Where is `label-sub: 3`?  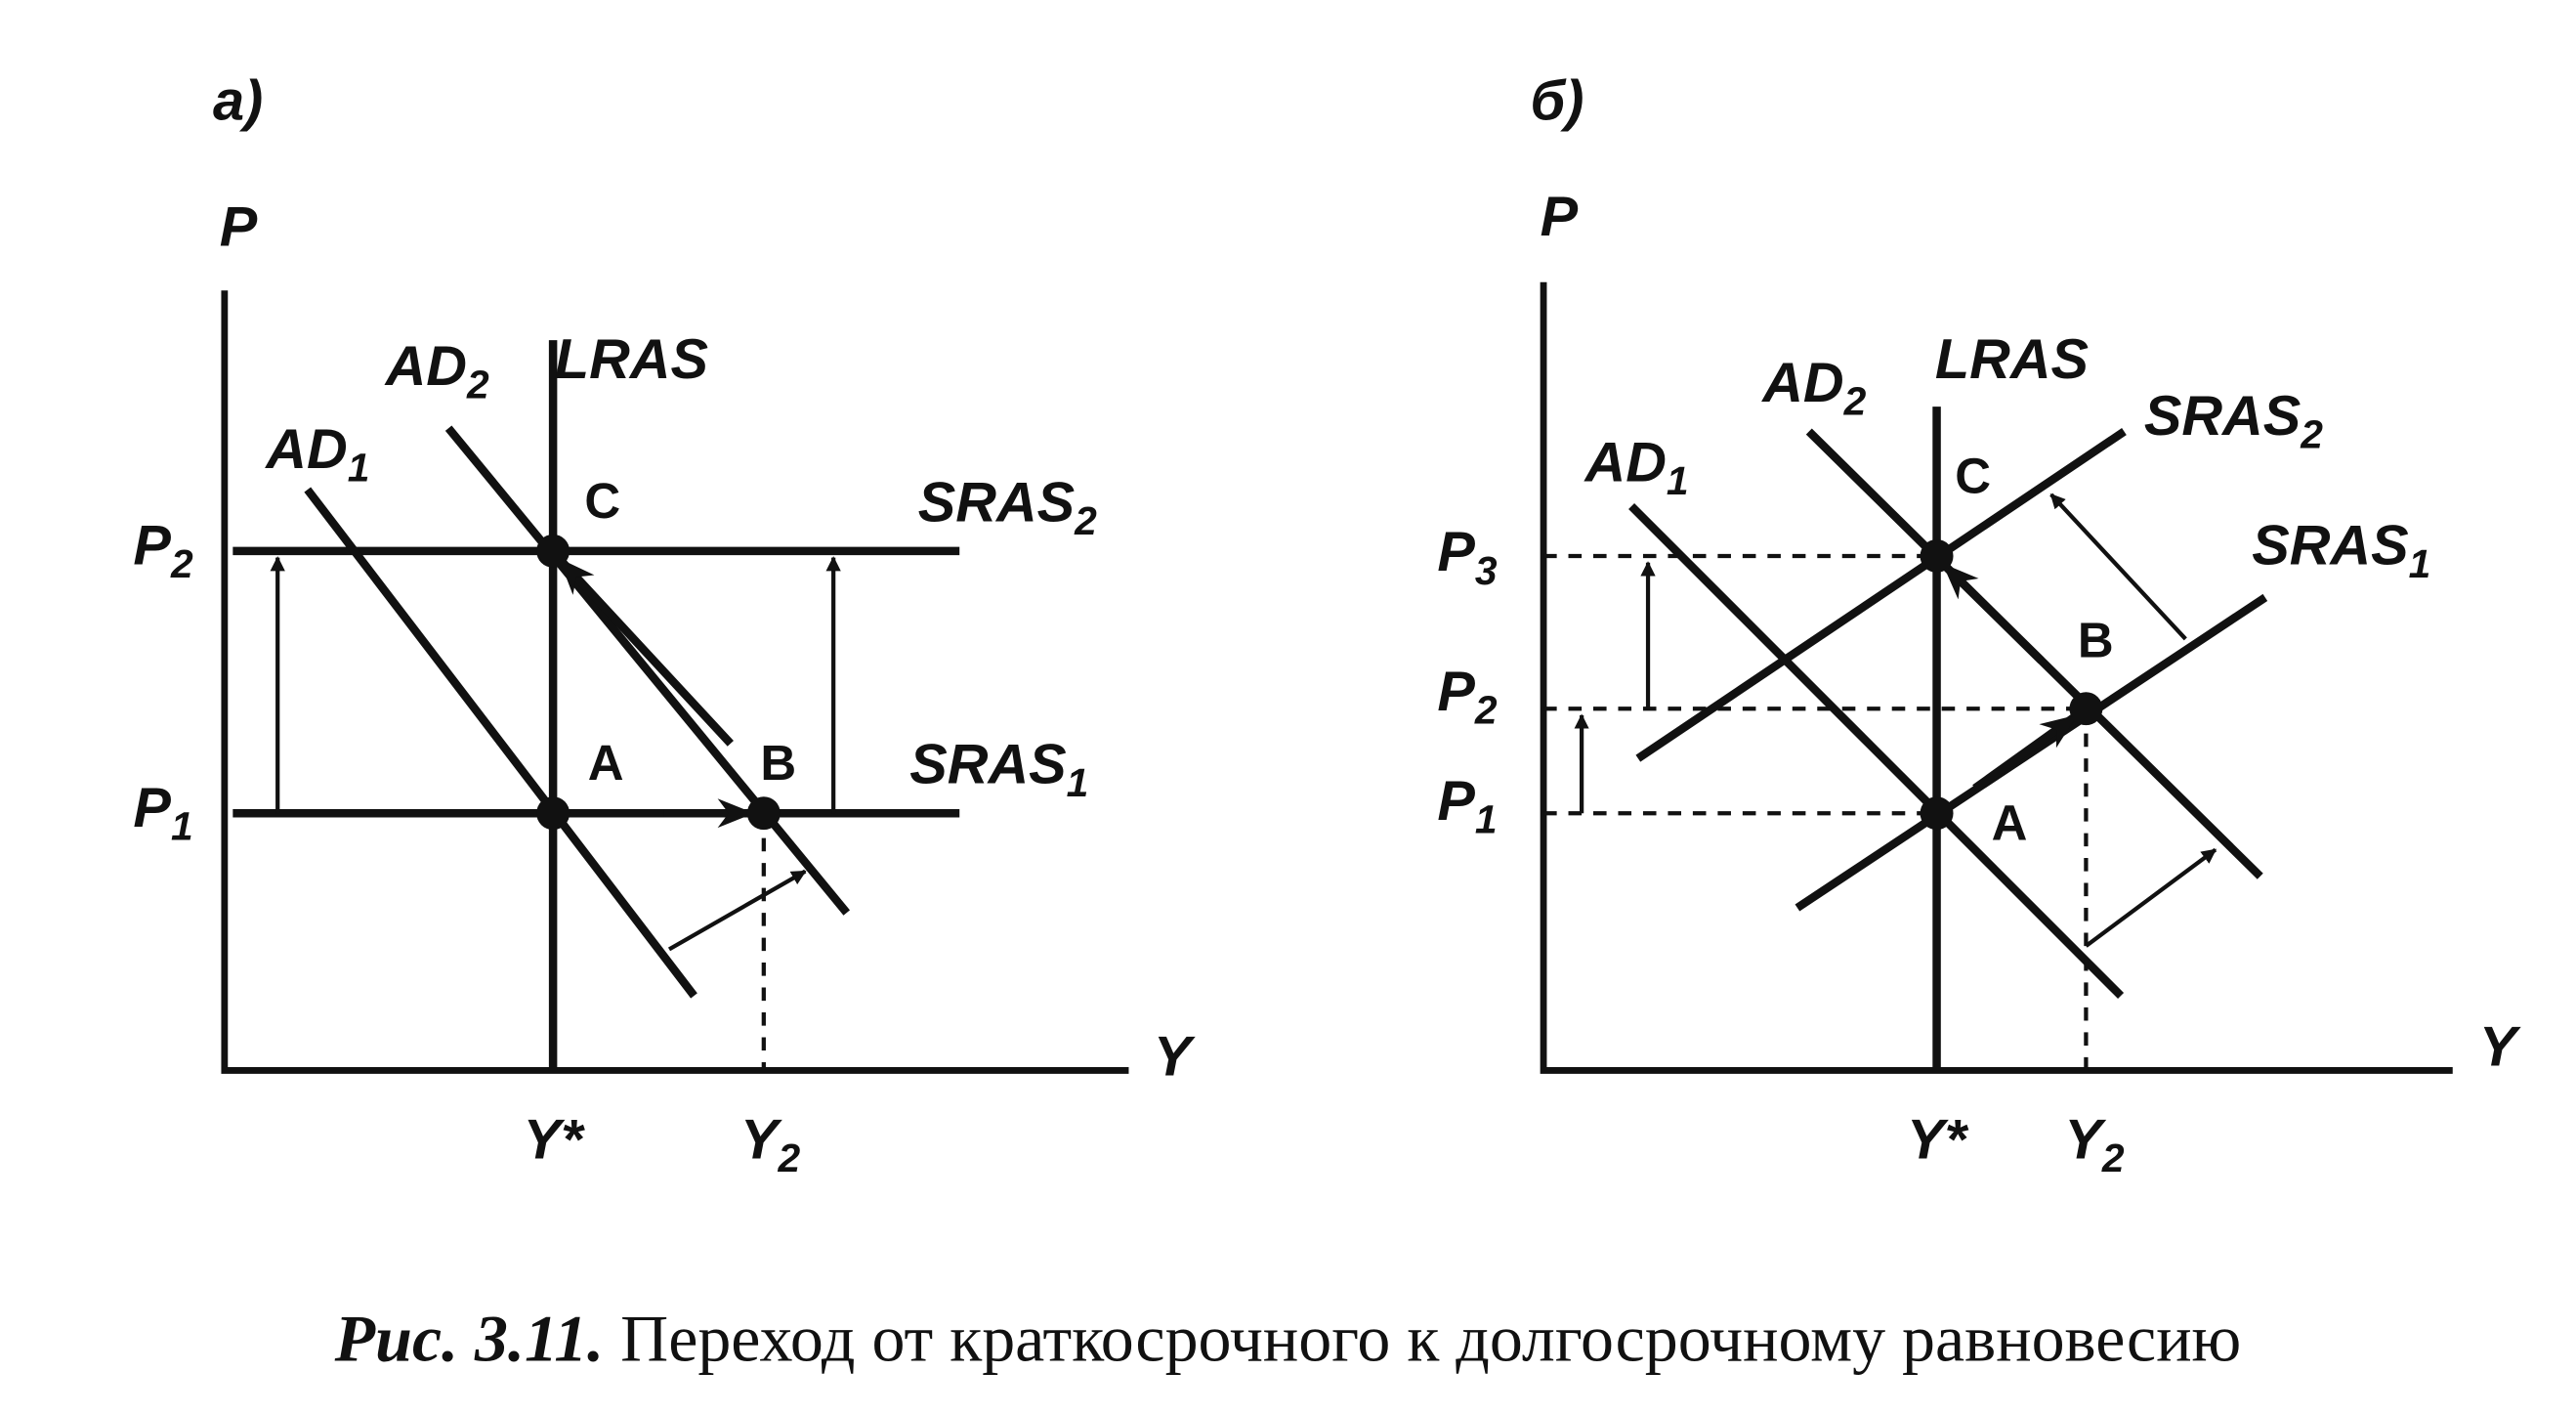
label-sub: 3 is located at coordinates (1486, 570).